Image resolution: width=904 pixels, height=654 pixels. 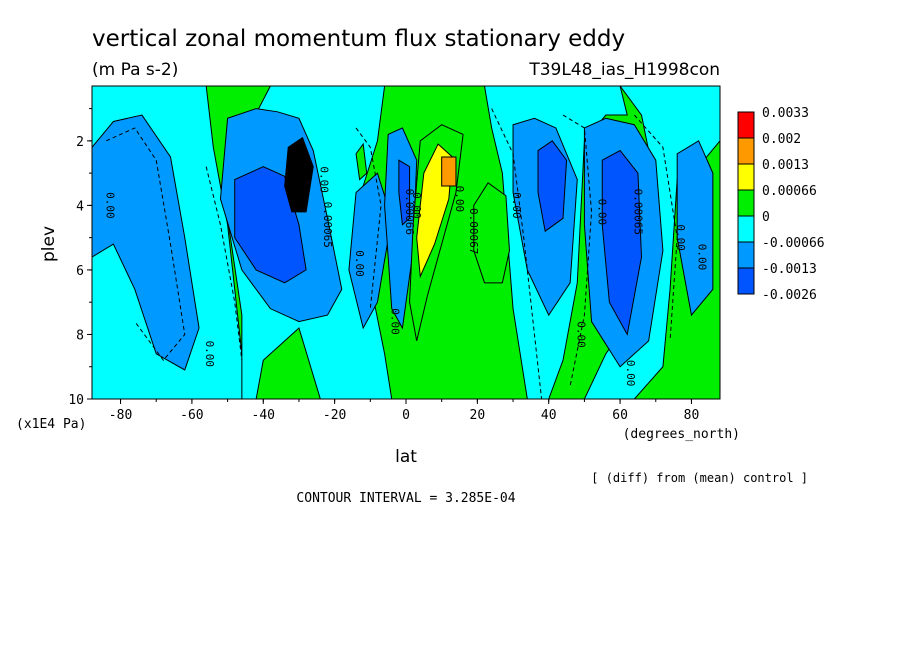 I want to click on x-tick-label: -40, so click(x=263, y=415).